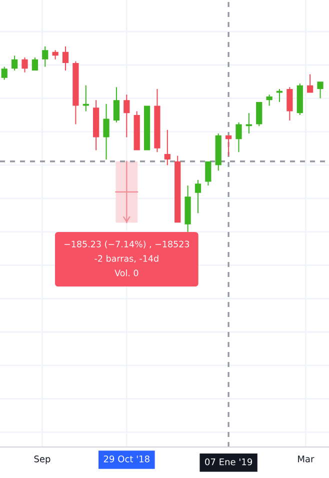 Image resolution: width=329 pixels, height=478 pixels. I want to click on ref-line-label: 07 Ene '19, so click(228, 462).